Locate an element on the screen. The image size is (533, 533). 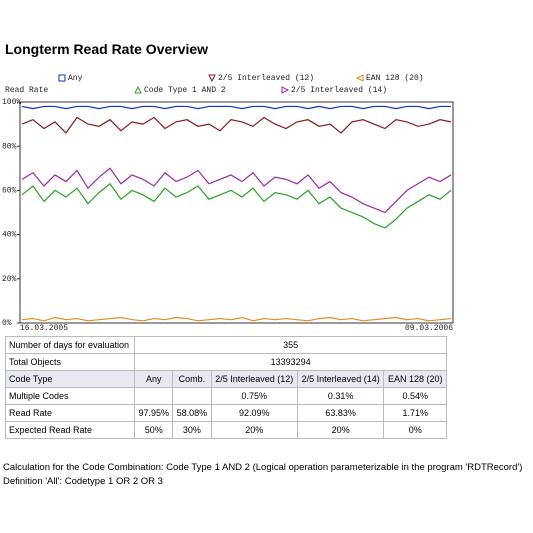
table-row: Total Objects 13393294 is located at coordinates (225, 362).